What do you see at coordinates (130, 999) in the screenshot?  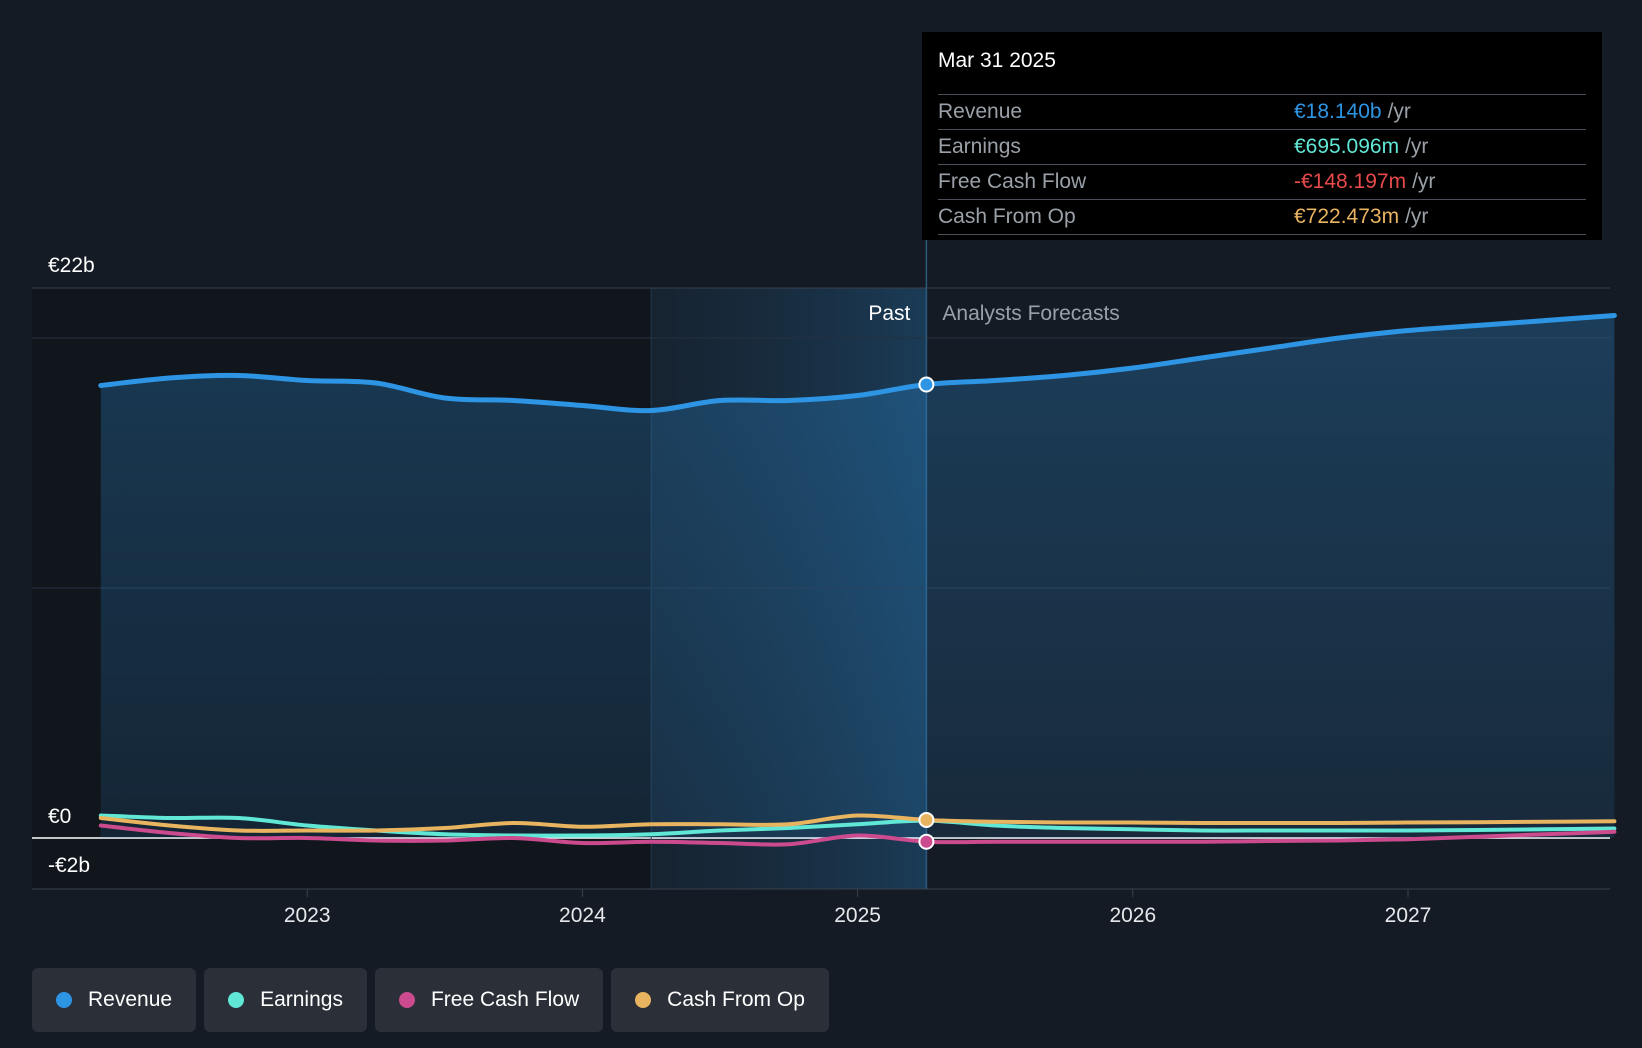 I see `legend-label: Revenue` at bounding box center [130, 999].